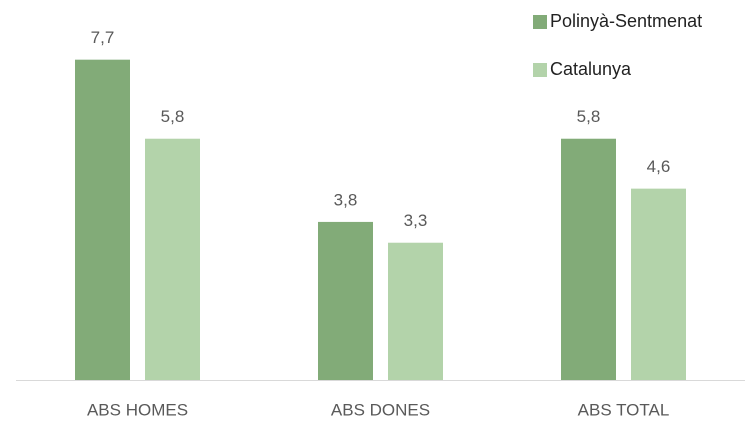 This screenshot has width=756, height=422. I want to click on legend-label: Catalunya, so click(591, 69).